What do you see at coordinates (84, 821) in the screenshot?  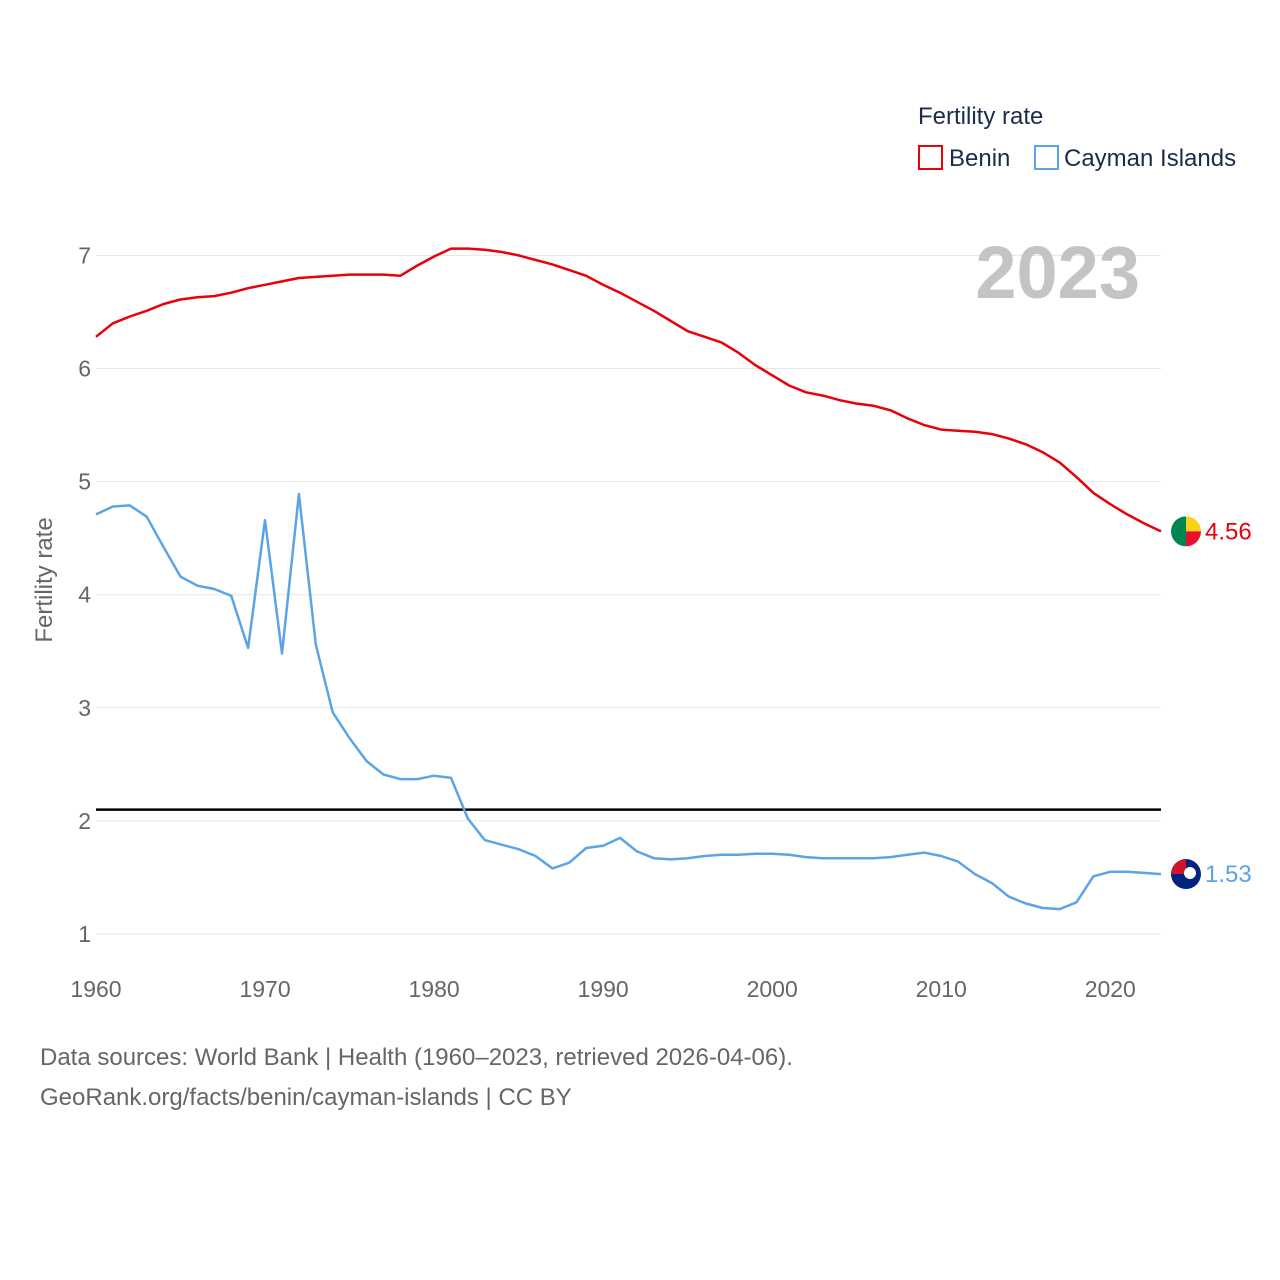 I see `y-tick-label: 2` at bounding box center [84, 821].